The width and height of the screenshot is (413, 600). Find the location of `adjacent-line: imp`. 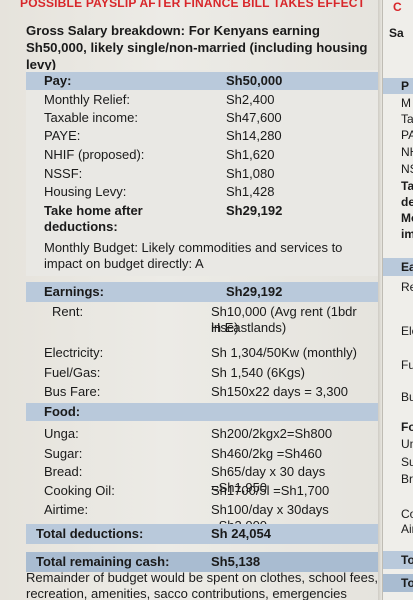

adjacent-line: imp is located at coordinates (407, 234).